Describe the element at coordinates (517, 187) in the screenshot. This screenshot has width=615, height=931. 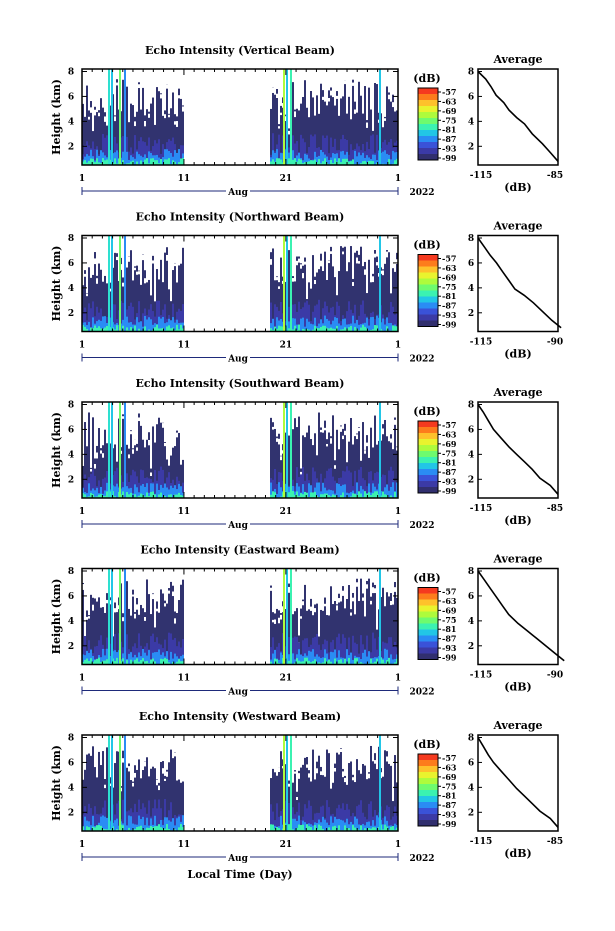
I see `profile-x-label: (dB)` at that location.